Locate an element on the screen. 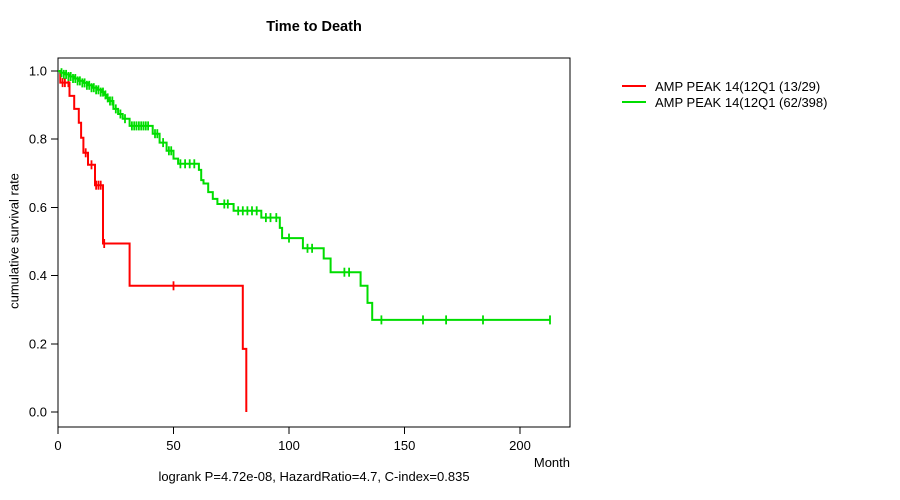 The image size is (900, 500). legend-item-group1: AMP PEAK 14(12Q1 (13/29) is located at coordinates (724, 86).